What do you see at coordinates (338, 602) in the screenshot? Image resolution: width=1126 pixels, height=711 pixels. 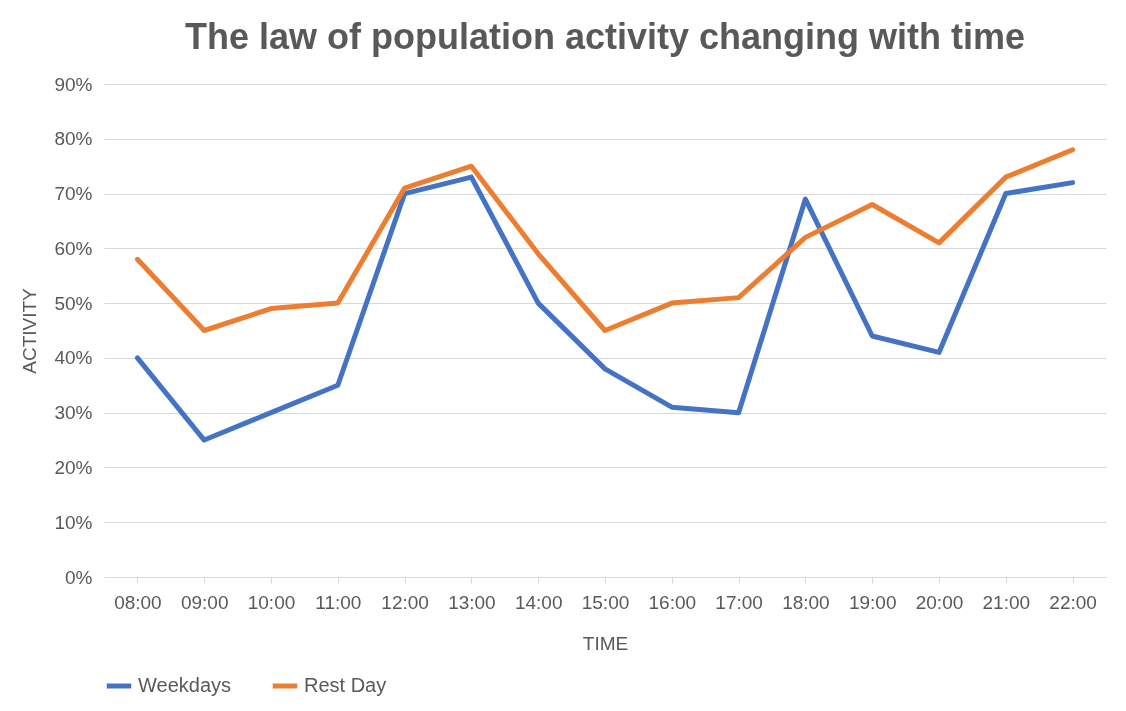 I see `x-tick-label: 11:00` at bounding box center [338, 602].